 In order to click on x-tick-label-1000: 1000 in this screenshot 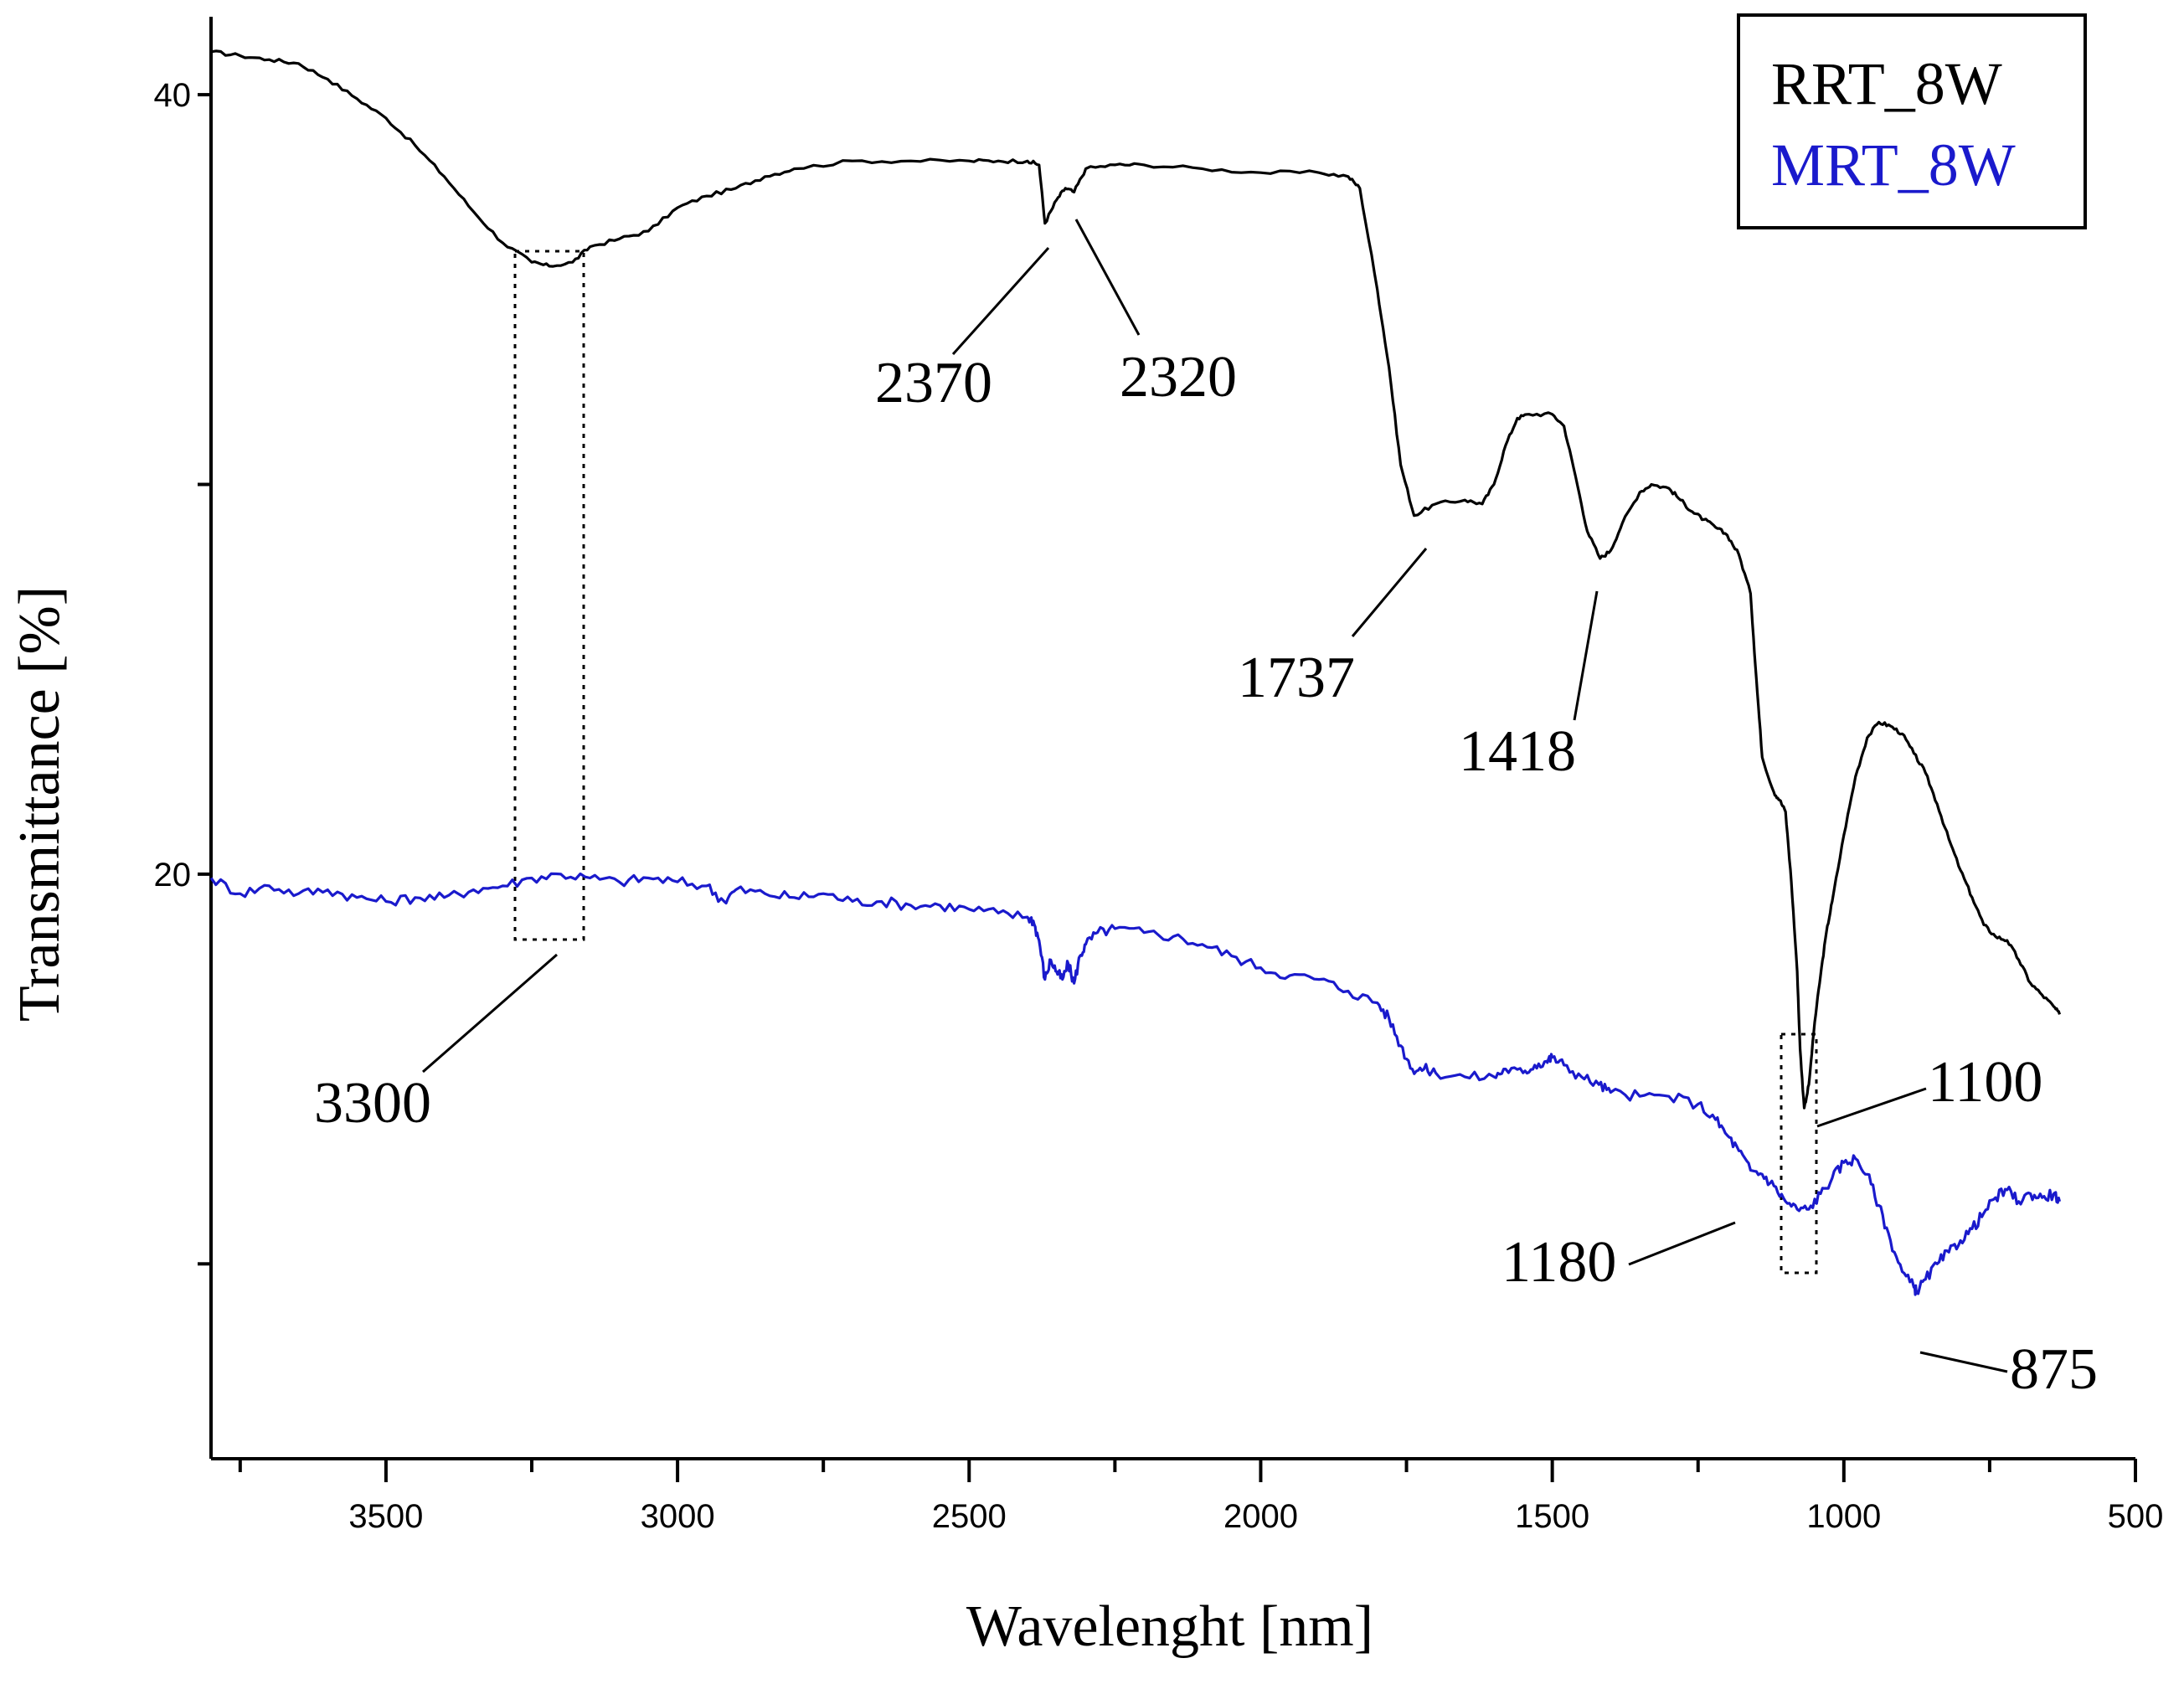, I will do `click(1844, 1516)`.